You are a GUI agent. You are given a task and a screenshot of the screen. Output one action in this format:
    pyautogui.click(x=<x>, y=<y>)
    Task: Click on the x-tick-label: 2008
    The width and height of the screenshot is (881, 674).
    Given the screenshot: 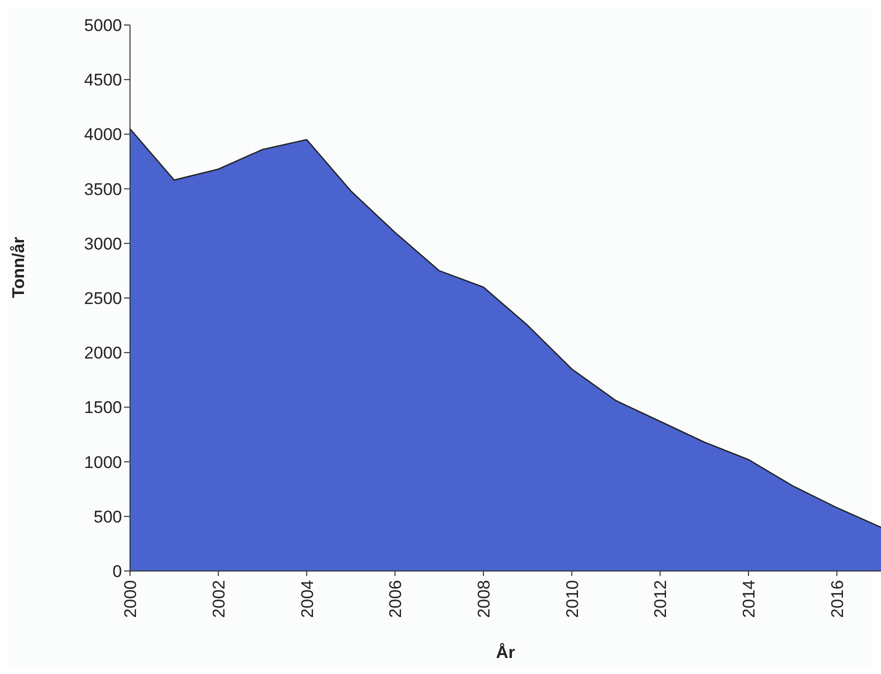 What is the action you would take?
    pyautogui.click(x=484, y=599)
    